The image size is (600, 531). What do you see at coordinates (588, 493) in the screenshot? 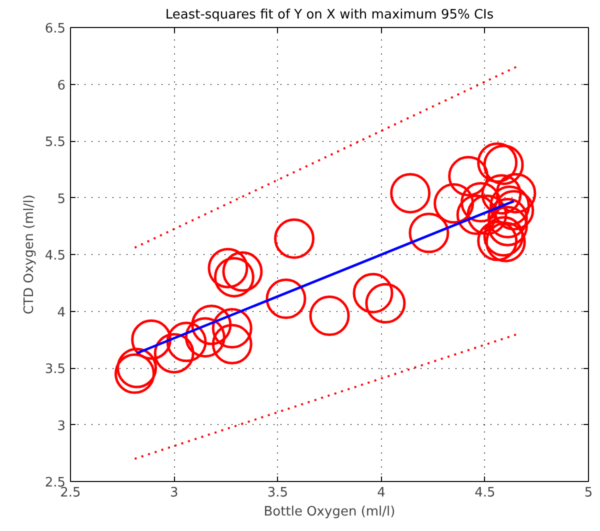
I see `x-tick-label: 5` at bounding box center [588, 493].